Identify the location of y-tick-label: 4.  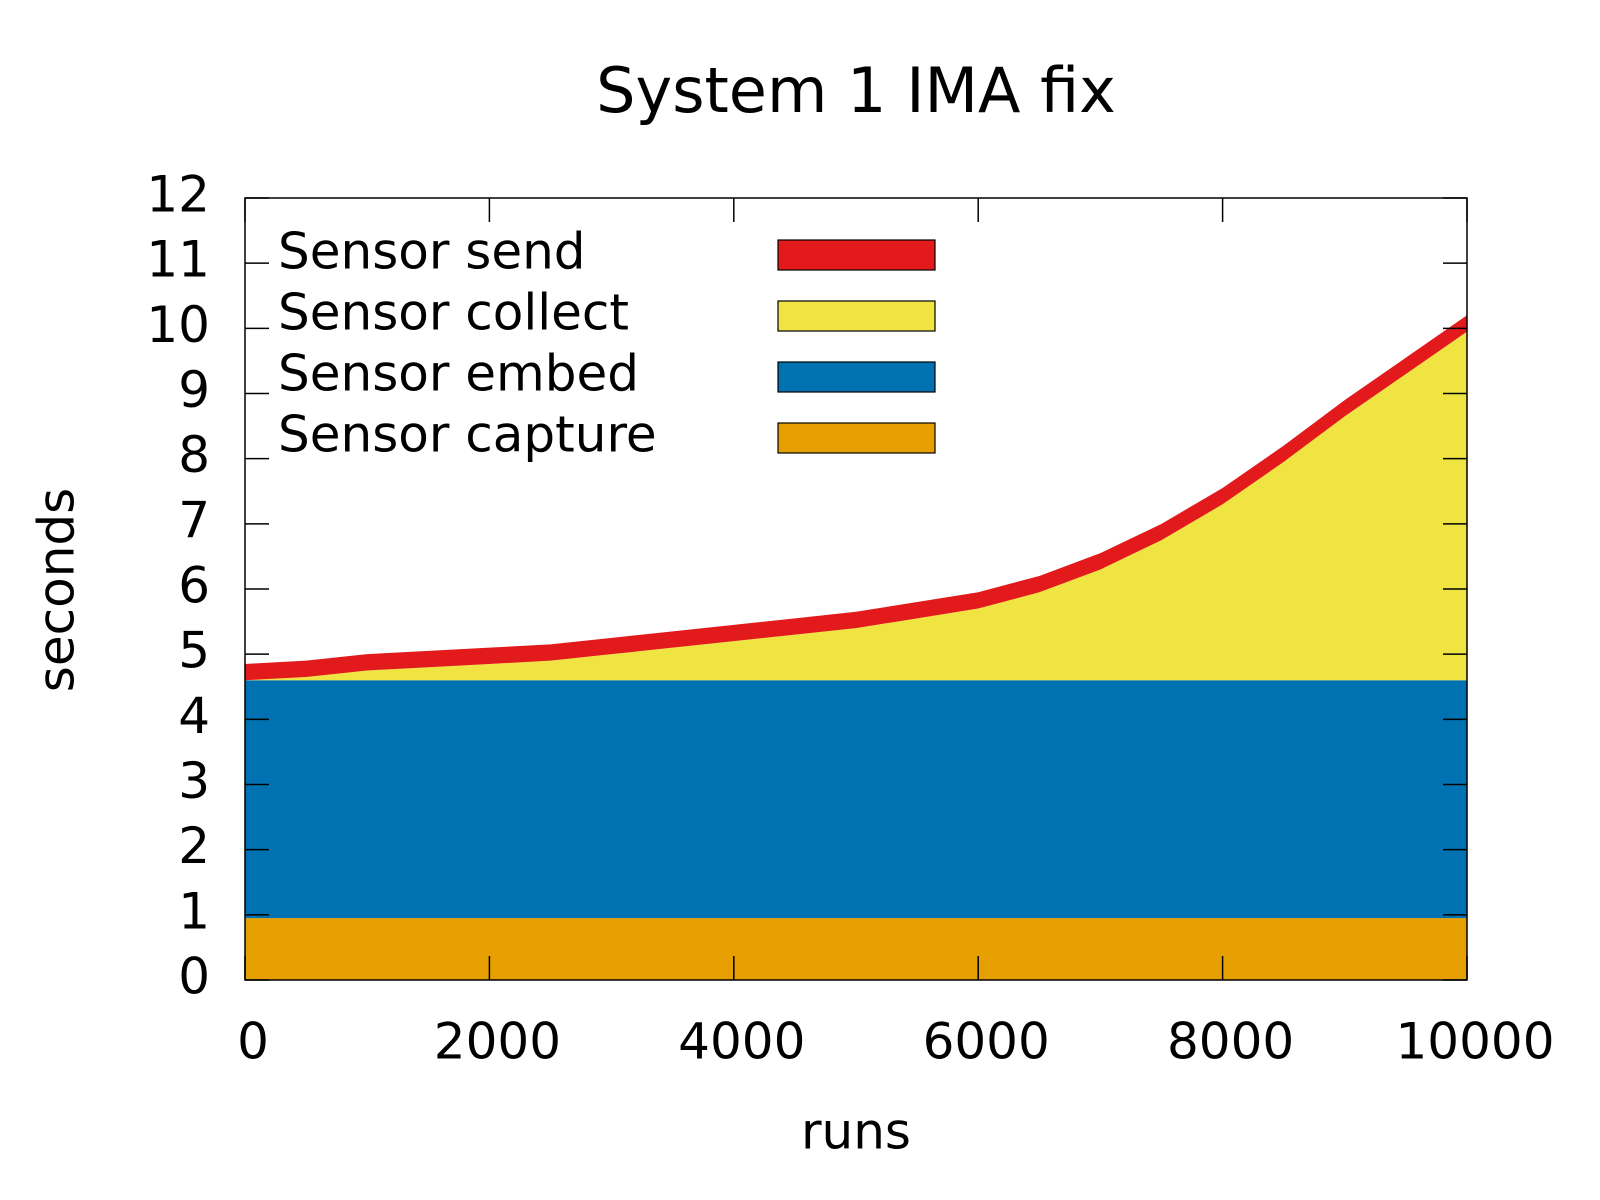
(194, 716).